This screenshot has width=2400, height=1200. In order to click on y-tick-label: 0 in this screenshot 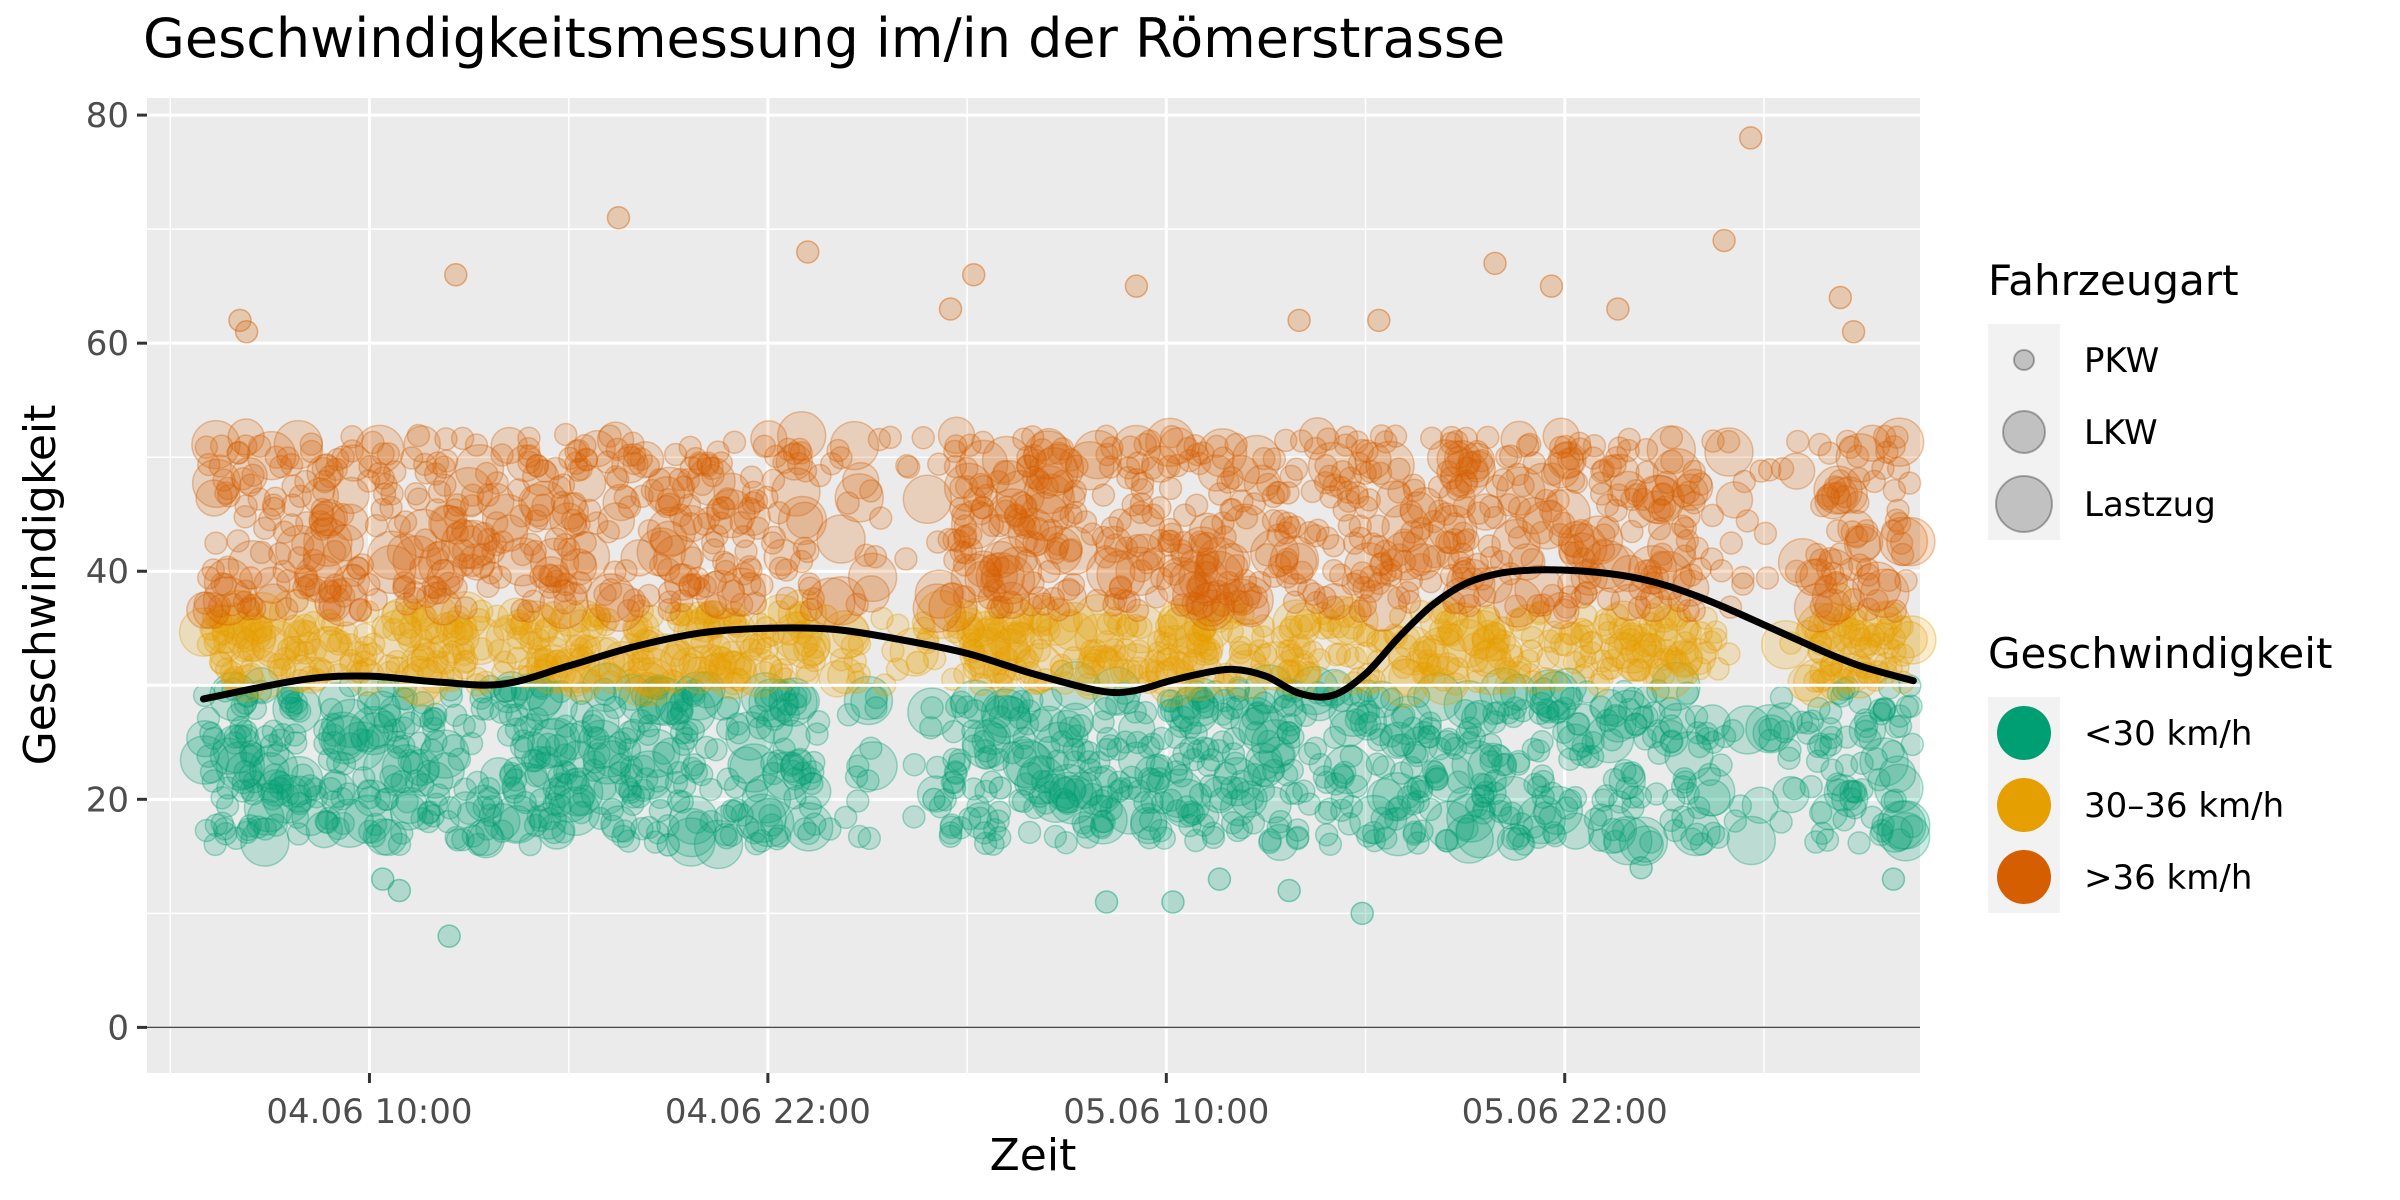, I will do `click(118, 1028)`.